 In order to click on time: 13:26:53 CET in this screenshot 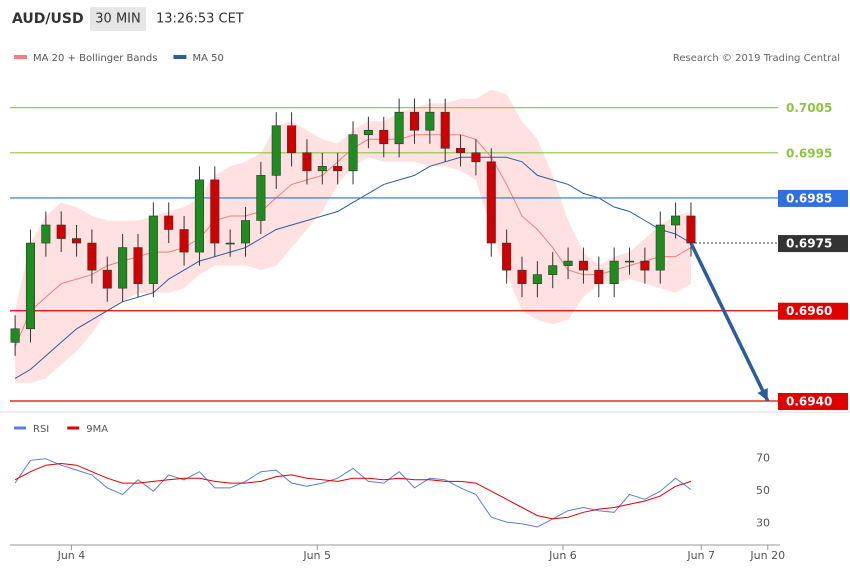, I will do `click(200, 19)`.